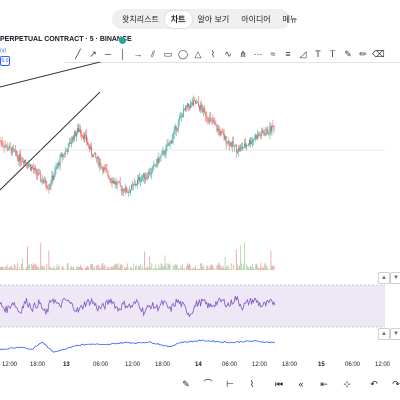  I want to click on undo-icon: ↶, so click(374, 384).